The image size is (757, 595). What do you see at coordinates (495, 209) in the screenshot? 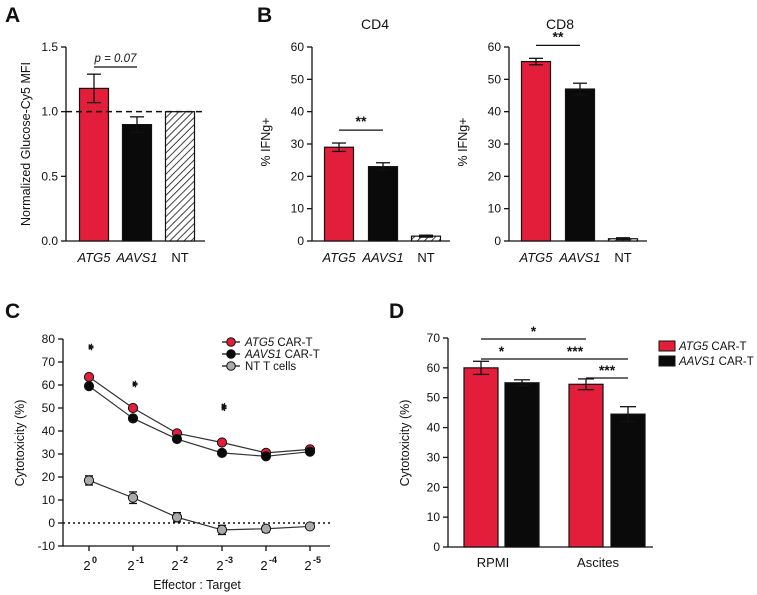
I see `chart-2-y-tick-label: 10` at bounding box center [495, 209].